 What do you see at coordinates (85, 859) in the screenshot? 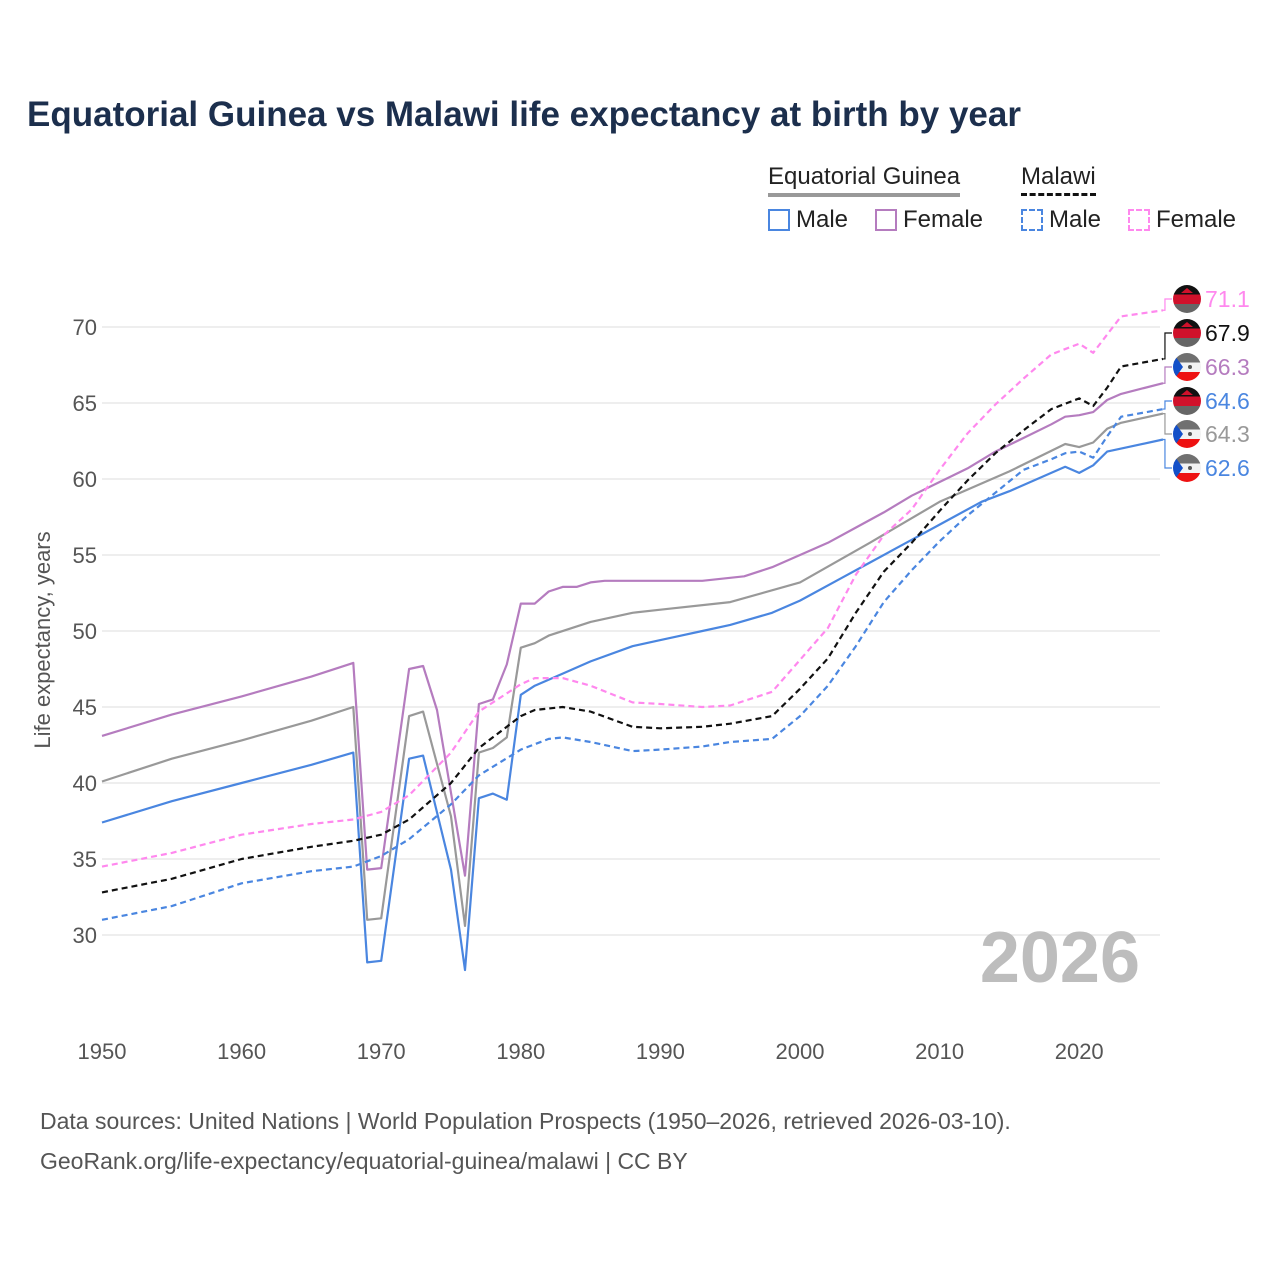
I see `y-tick-label: 35` at bounding box center [85, 859].